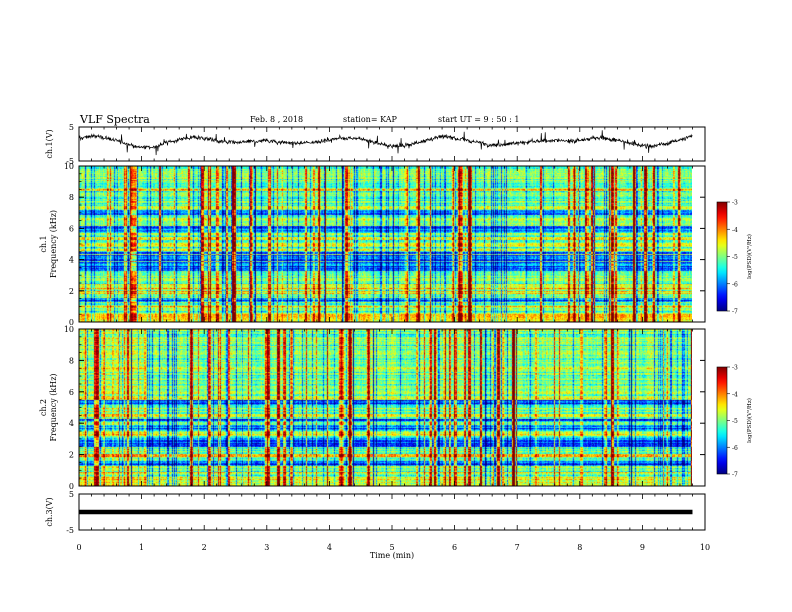 This screenshot has width=792, height=612. What do you see at coordinates (43, 243) in the screenshot?
I see `ch1-spectrogram-channel-label: ch.1` at bounding box center [43, 243].